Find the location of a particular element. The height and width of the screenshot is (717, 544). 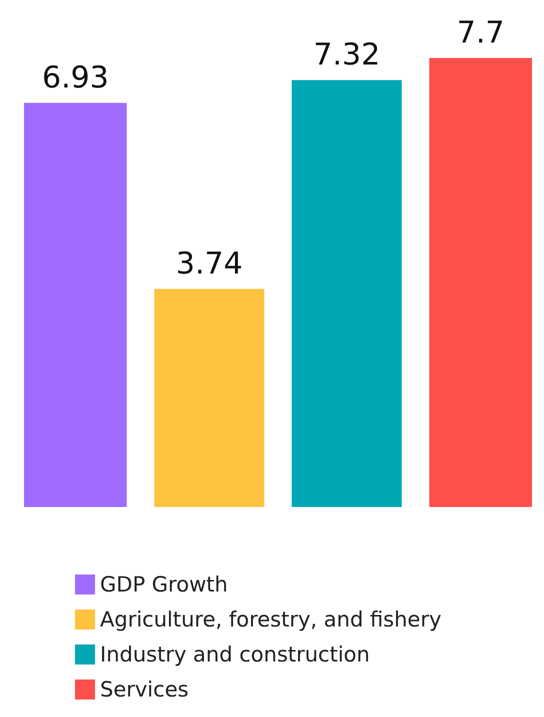

data-label: 7.7 is located at coordinates (480, 33).